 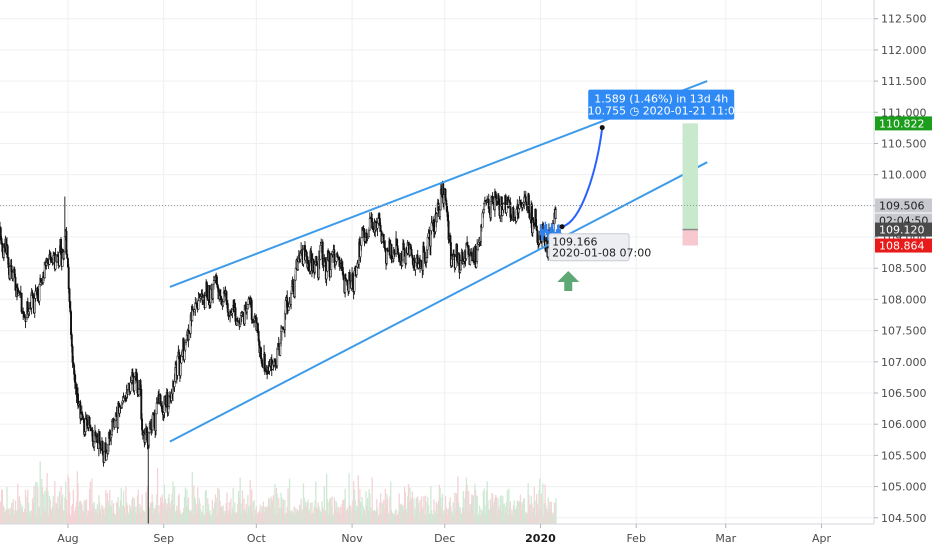 I want to click on y-tick-label: 106.500, so click(x=904, y=393).